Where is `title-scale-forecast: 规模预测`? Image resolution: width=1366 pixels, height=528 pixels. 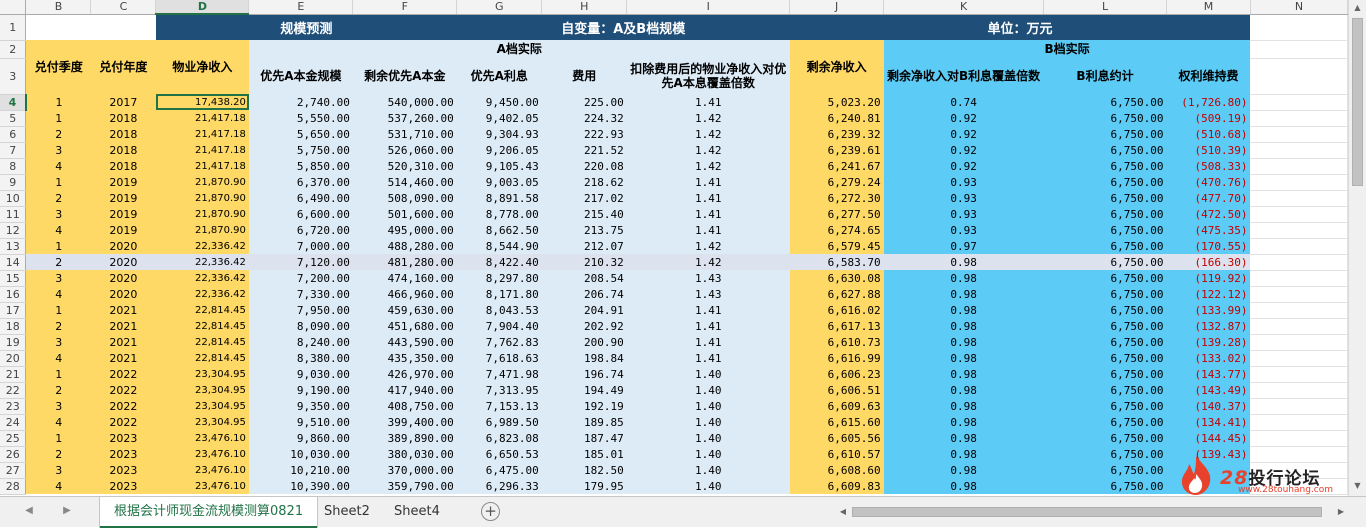 title-scale-forecast: 规模预测 is located at coordinates (306, 27).